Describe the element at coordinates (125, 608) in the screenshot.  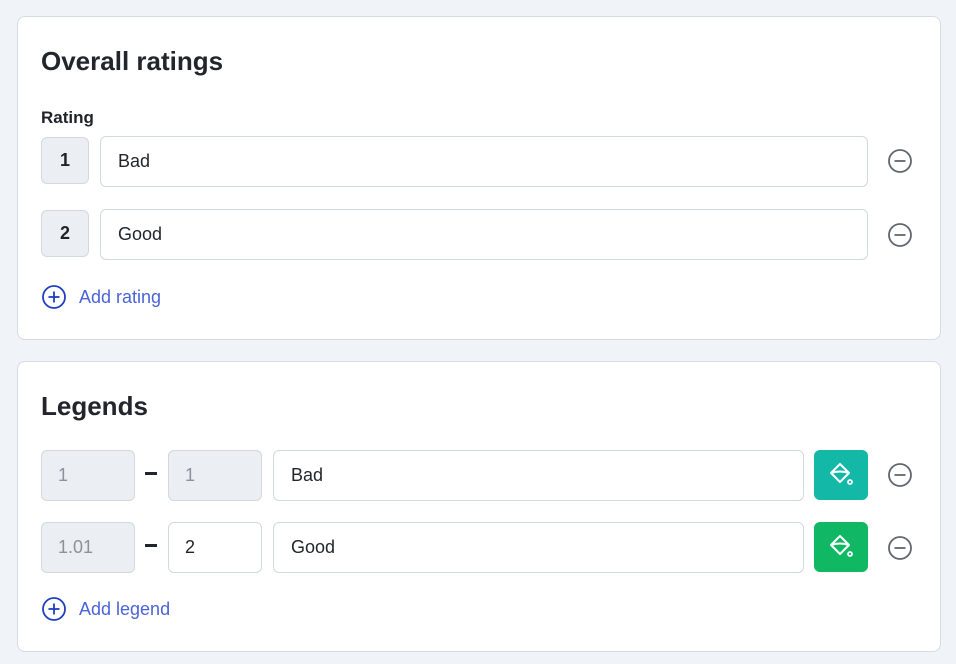
I see `add-legend-label: Add legend` at that location.